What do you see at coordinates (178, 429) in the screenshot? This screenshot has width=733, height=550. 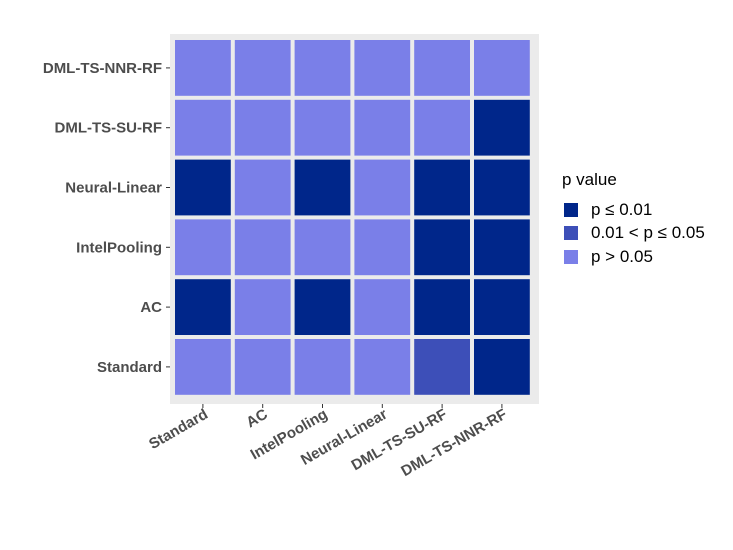 I see `x-tick-label-standard: Standard` at bounding box center [178, 429].